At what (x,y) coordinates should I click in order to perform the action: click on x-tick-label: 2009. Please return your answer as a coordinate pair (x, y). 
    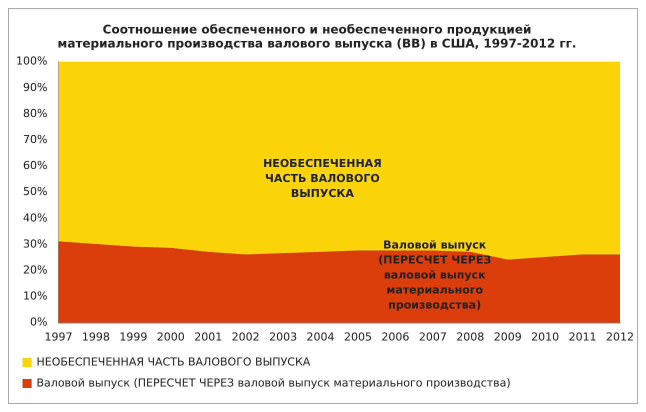
    Looking at the image, I should click on (508, 337).